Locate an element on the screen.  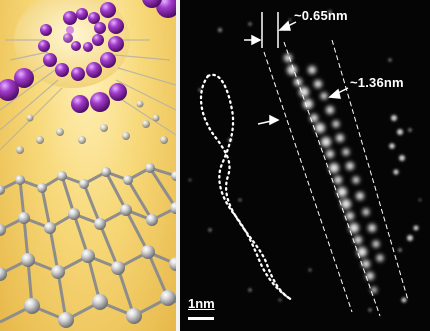
scale-bar is located at coordinates (201, 318).